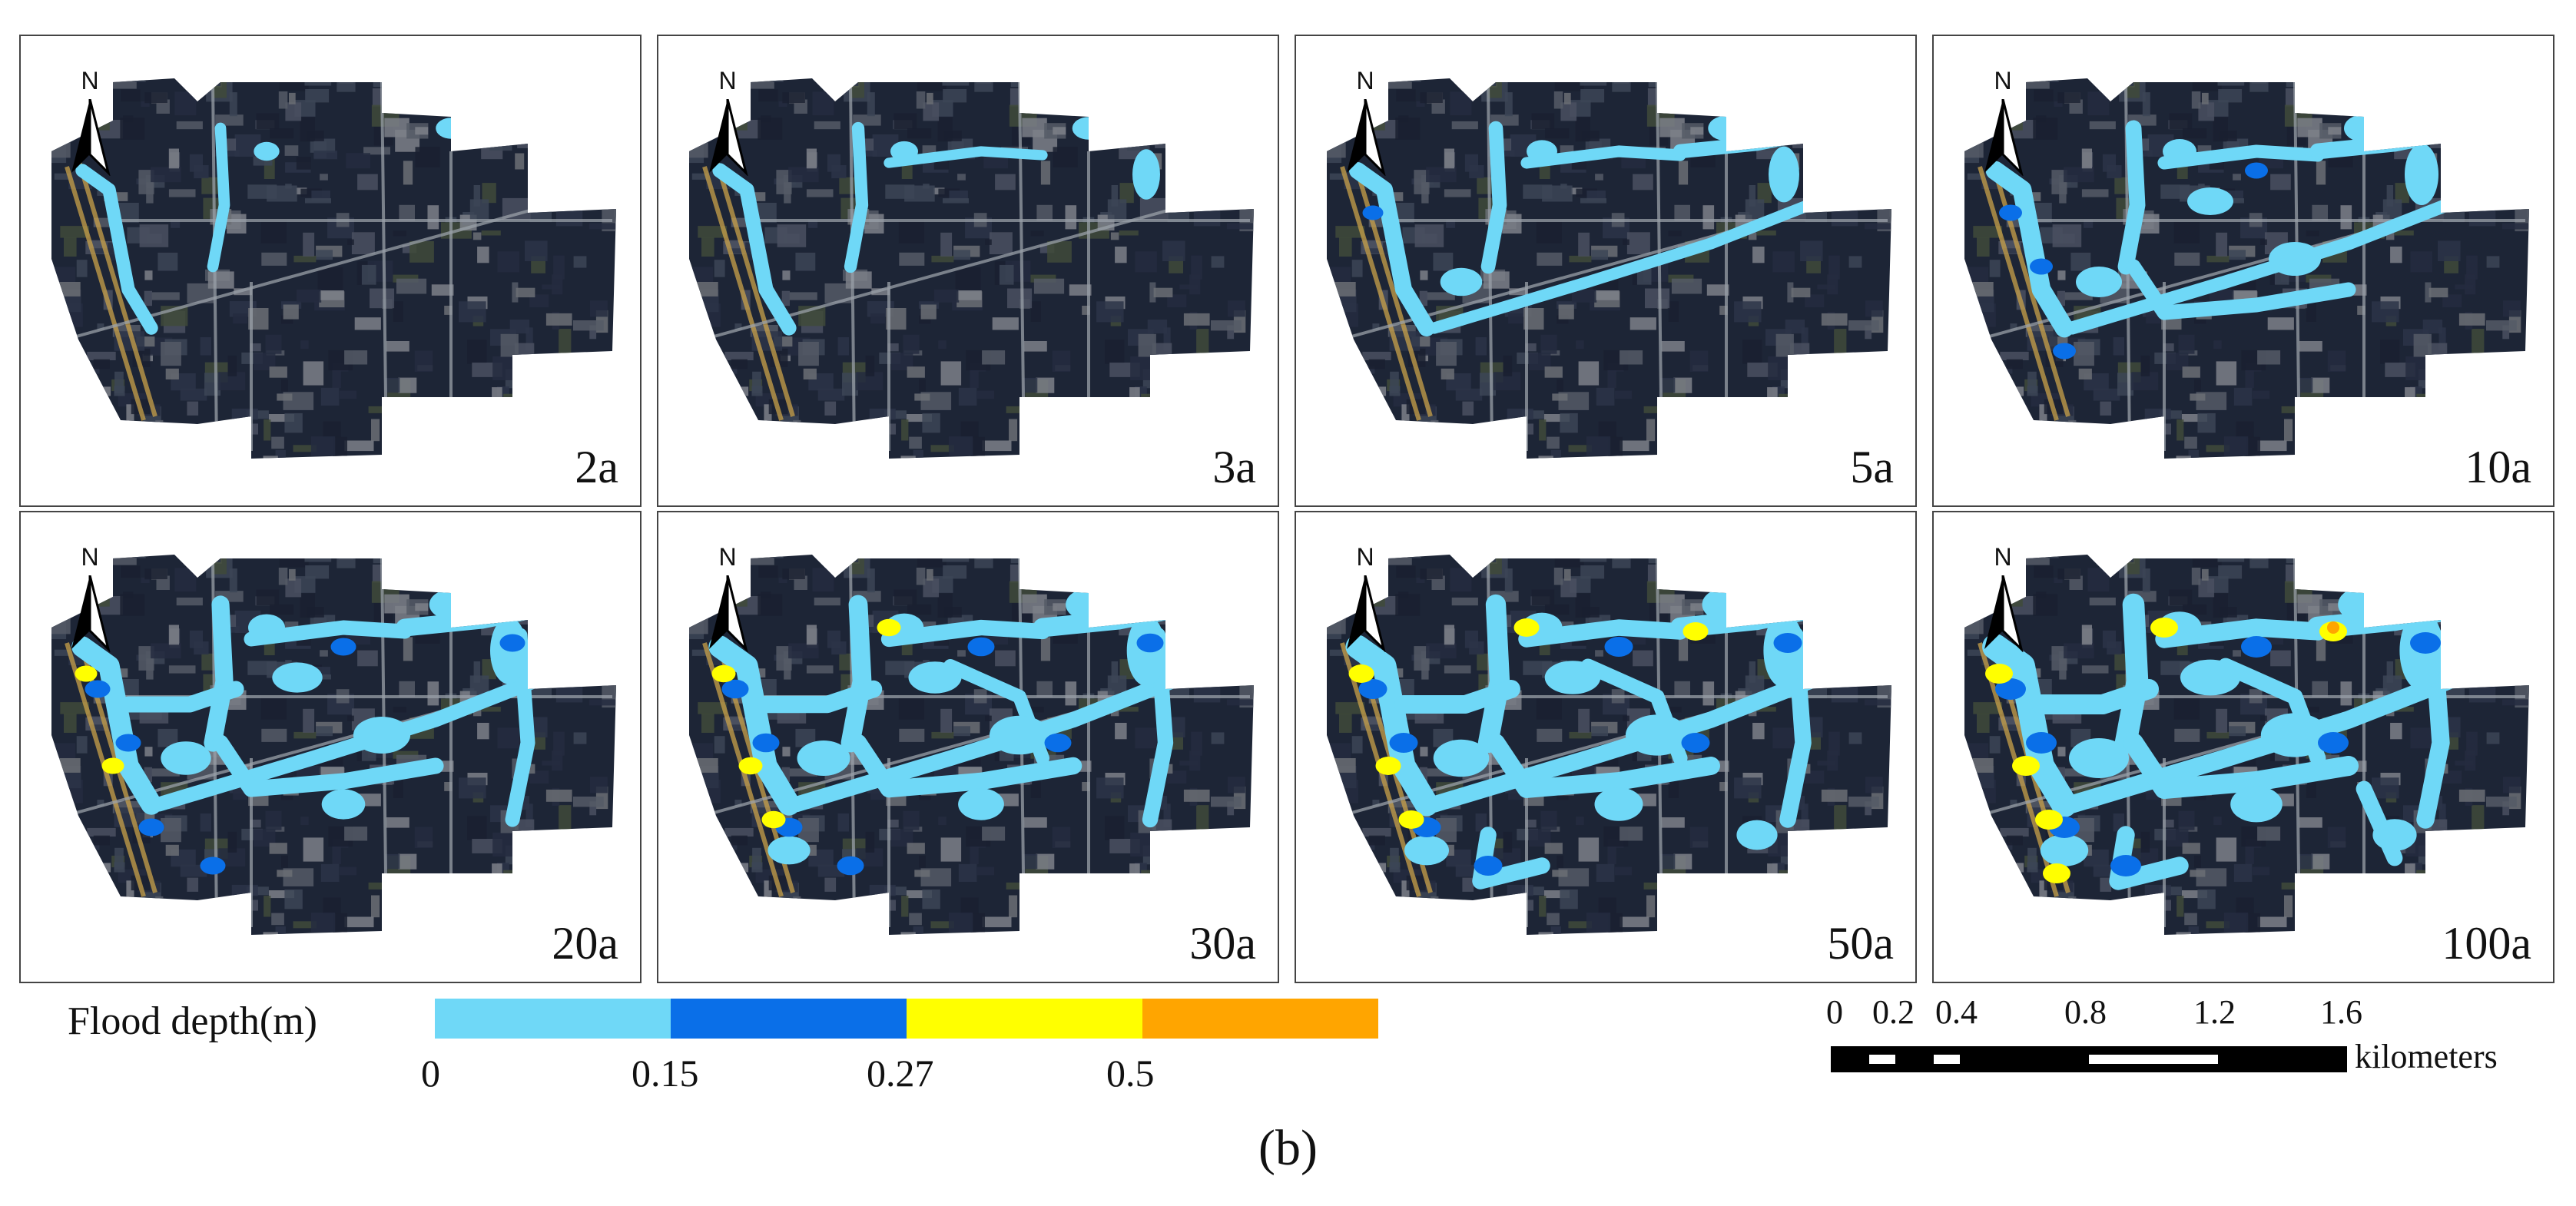 The height and width of the screenshot is (1206, 2576). I want to click on return-period-label: 5a, so click(1872, 467).